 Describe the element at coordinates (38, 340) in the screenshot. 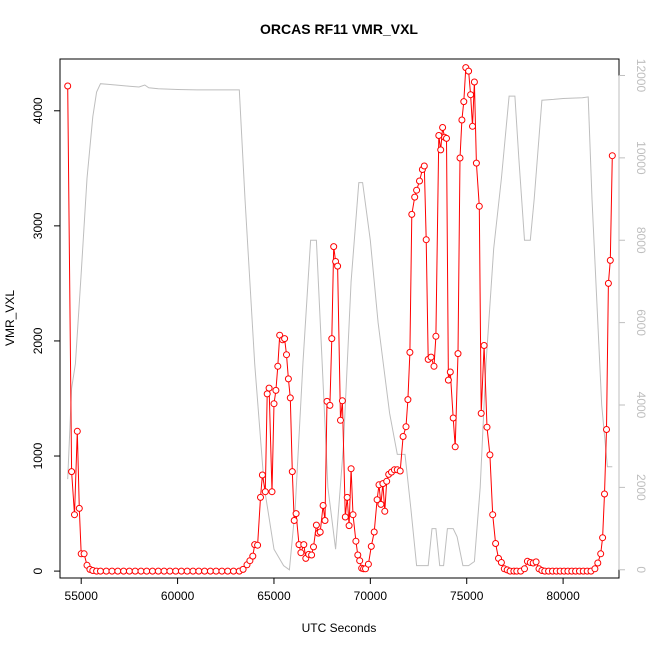

I see `y-tick-label: 2000` at that location.